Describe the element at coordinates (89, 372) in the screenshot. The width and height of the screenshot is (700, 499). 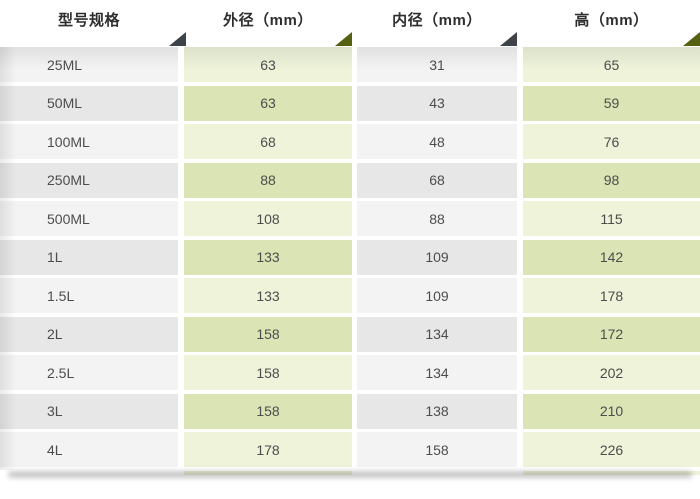
I see `cell-model: 2.5L` at that location.